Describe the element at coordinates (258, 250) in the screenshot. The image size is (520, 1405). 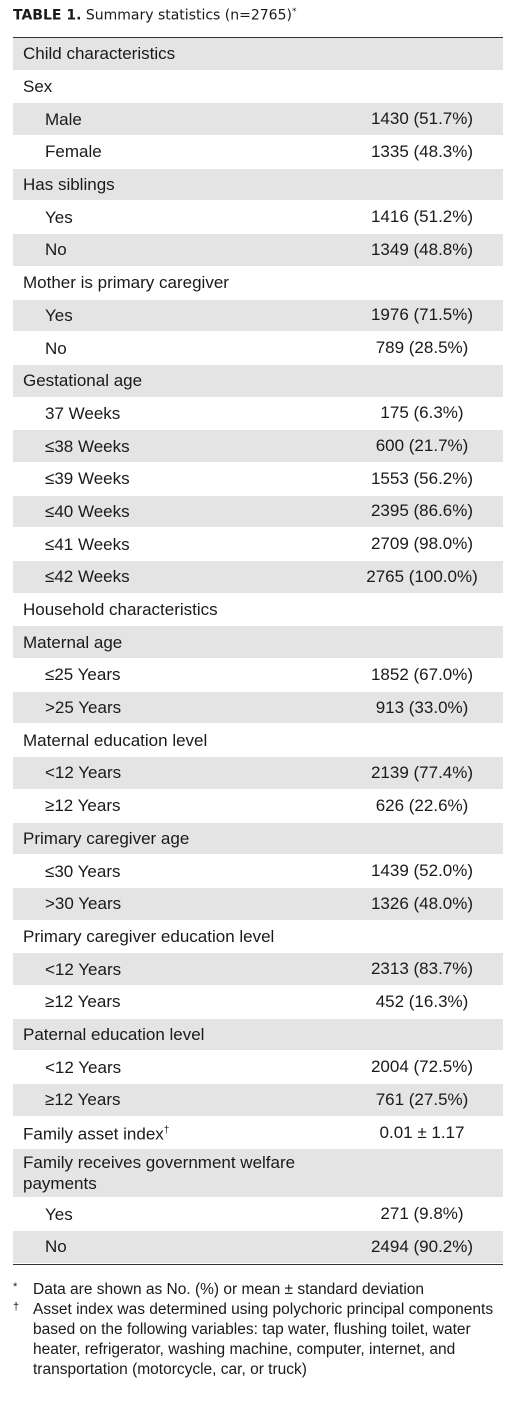
I see `item-row: No 1349 (48.8%)` at that location.